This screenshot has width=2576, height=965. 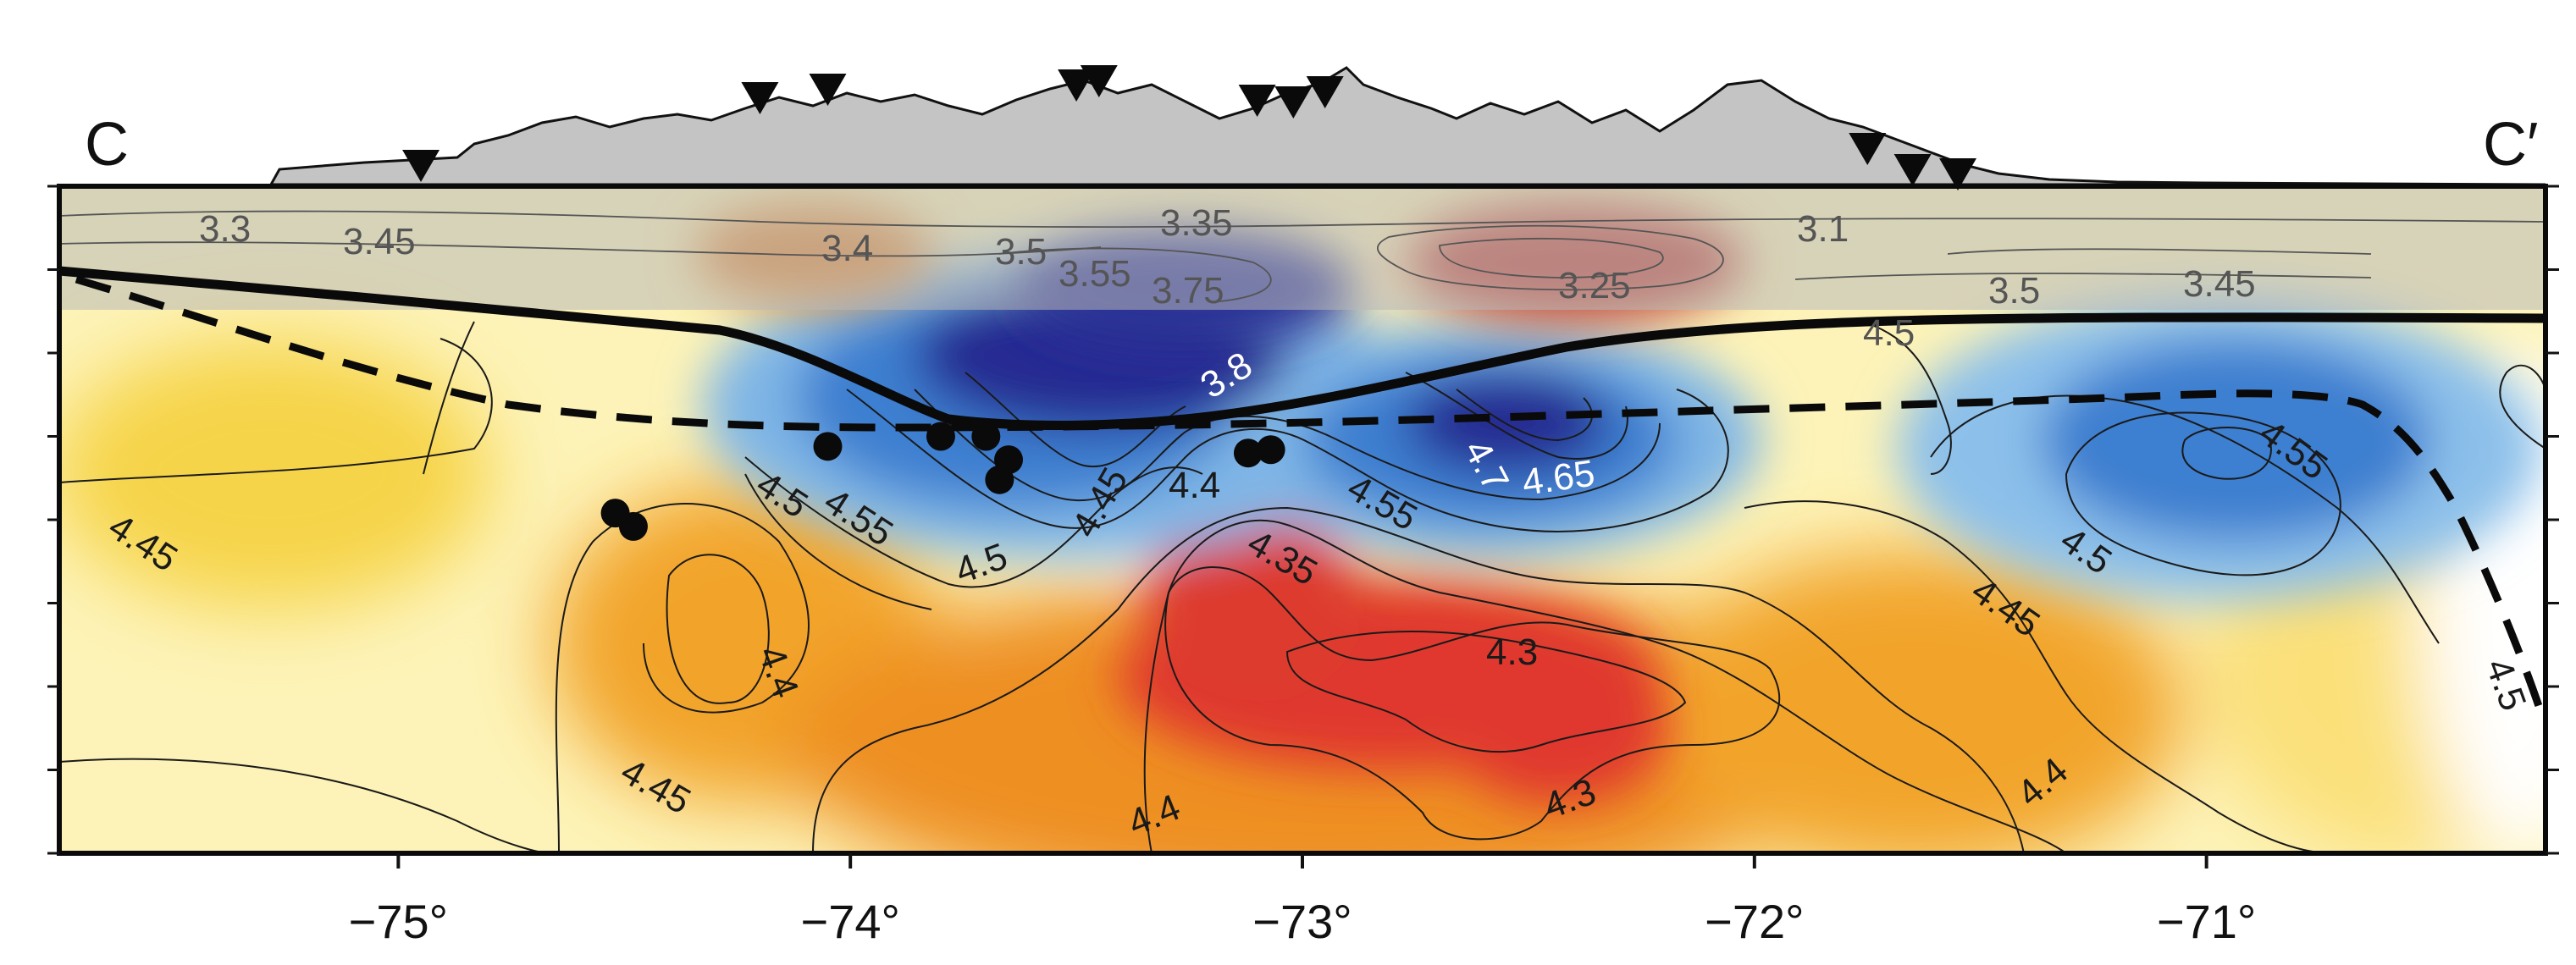 I want to click on contour-label: 3.3, so click(x=225, y=229).